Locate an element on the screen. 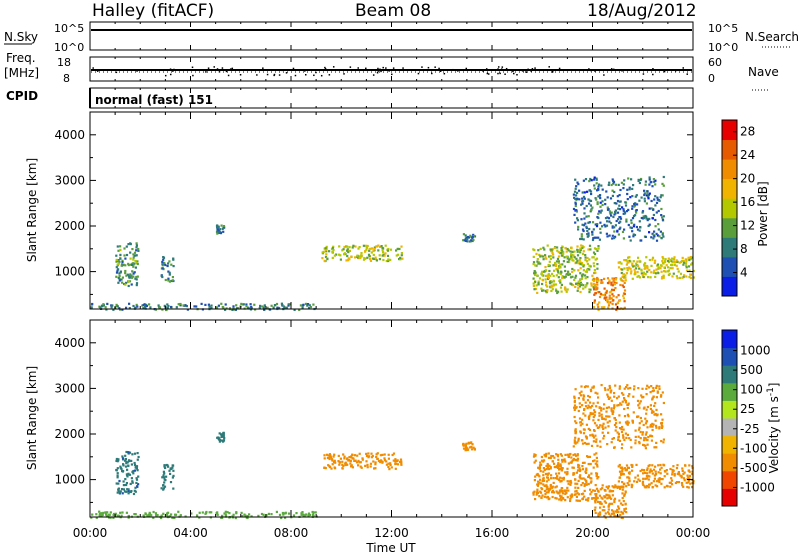 The width and height of the screenshot is (800, 554). cpid-mode-text: normal (fast) 151 is located at coordinates (154, 100).